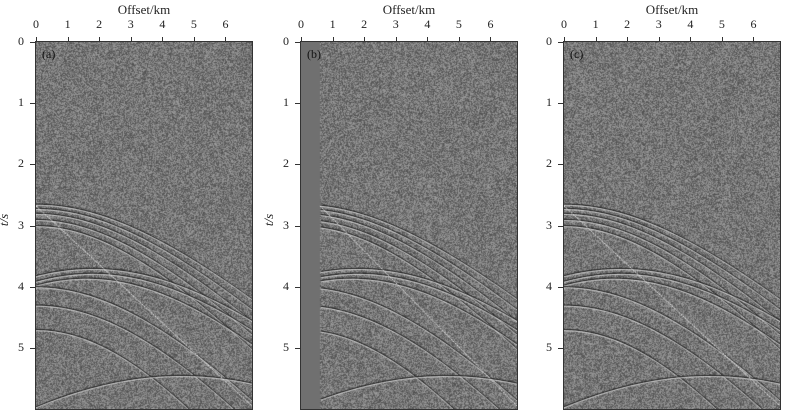 The width and height of the screenshot is (790, 416). I want to click on panel-label: (a), so click(49, 54).